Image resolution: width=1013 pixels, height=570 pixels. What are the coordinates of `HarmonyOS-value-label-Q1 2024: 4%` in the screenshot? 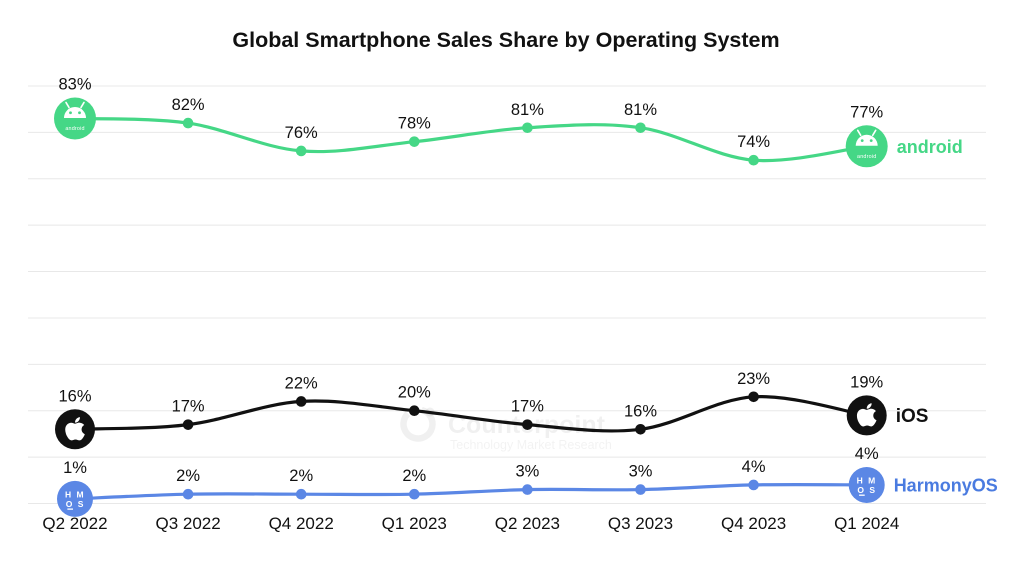 It's located at (867, 454).